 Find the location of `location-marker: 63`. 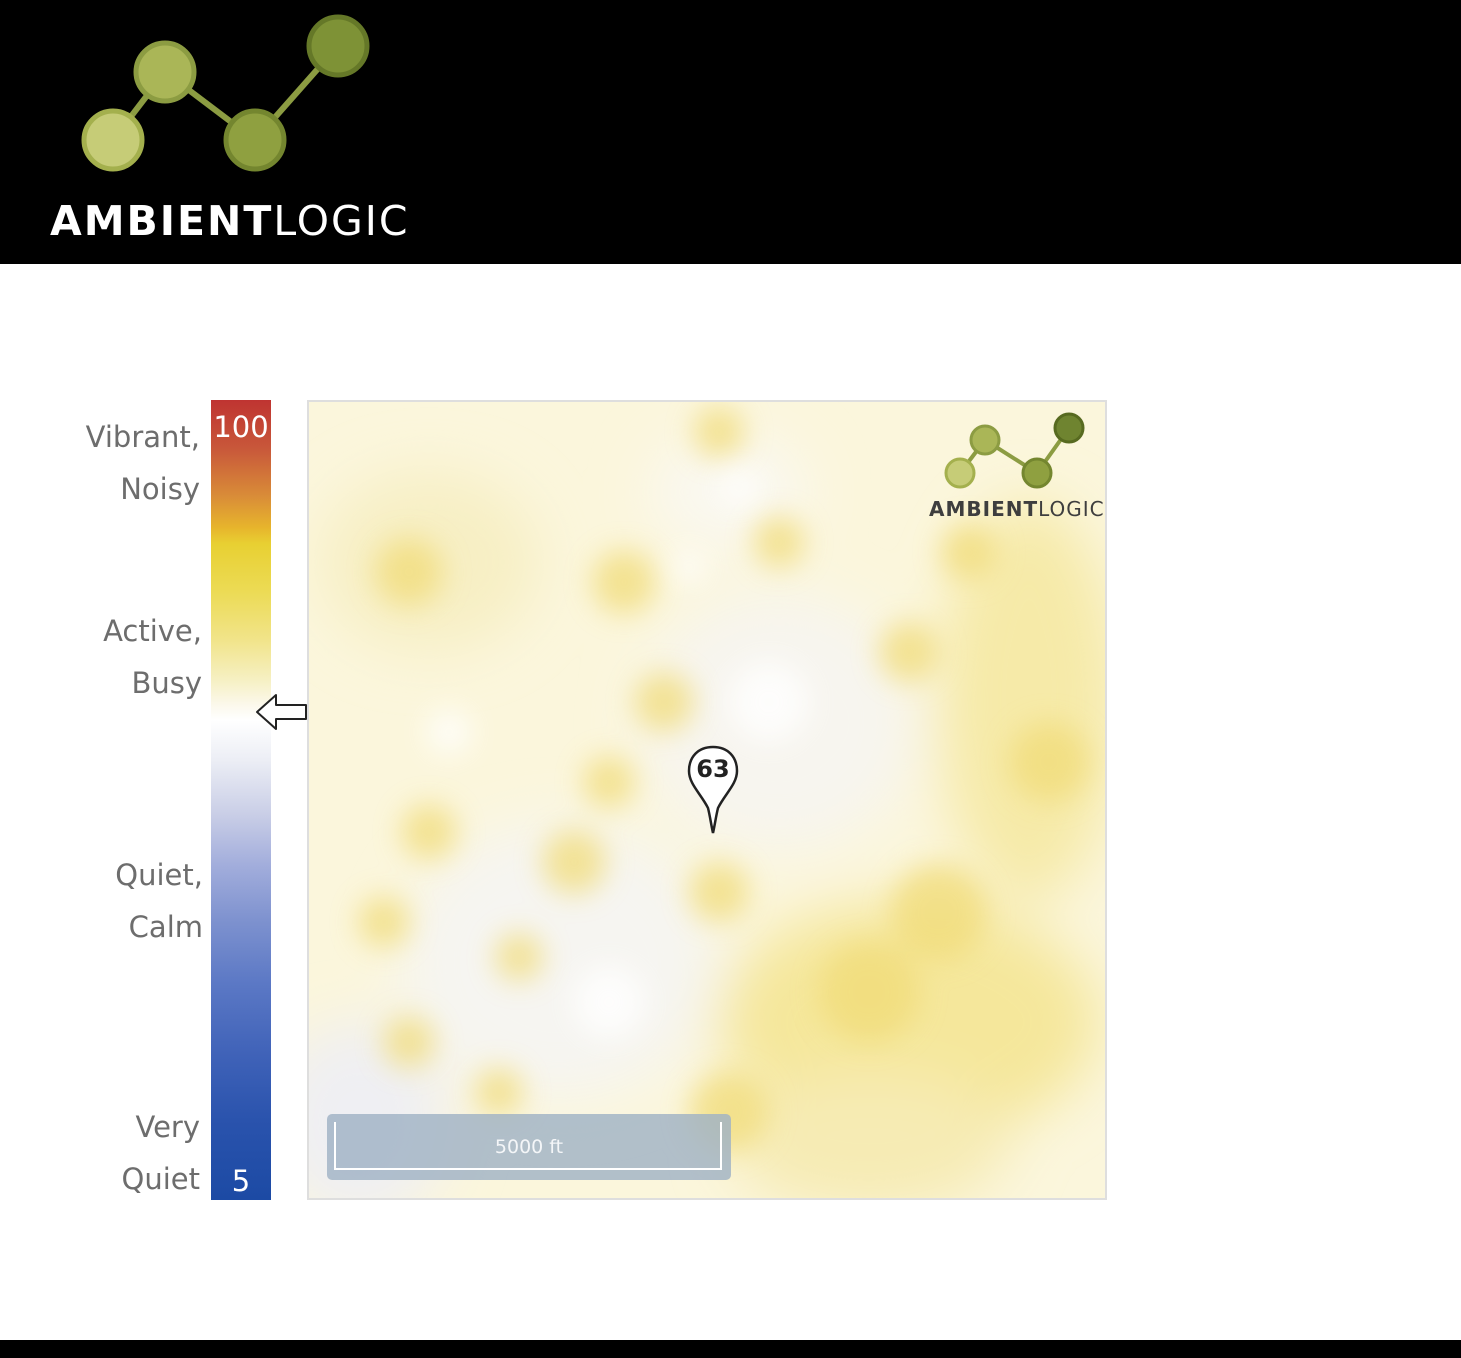

location-marker: 63 is located at coordinates (713, 790).